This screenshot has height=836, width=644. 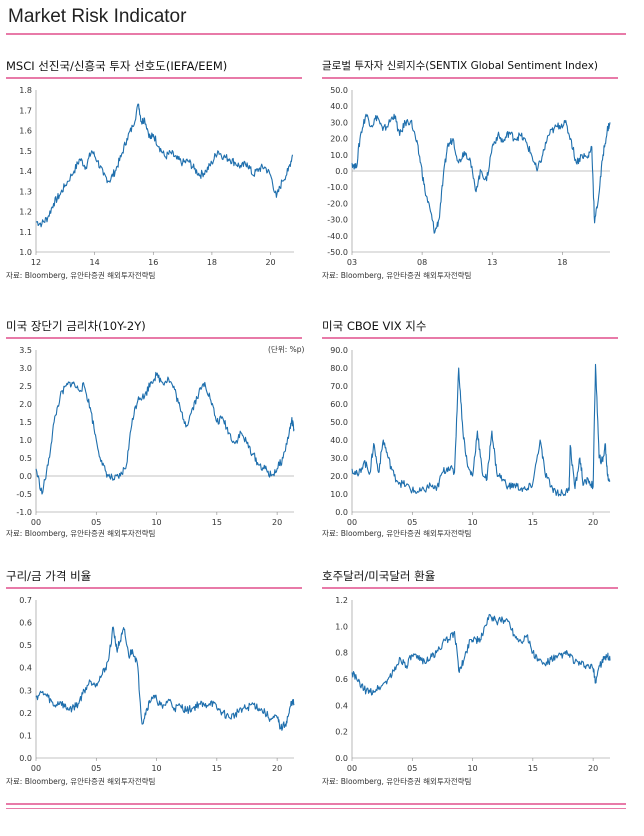 What do you see at coordinates (25, 690) in the screenshot?
I see `y-tick-label: 0.3` at bounding box center [25, 690].